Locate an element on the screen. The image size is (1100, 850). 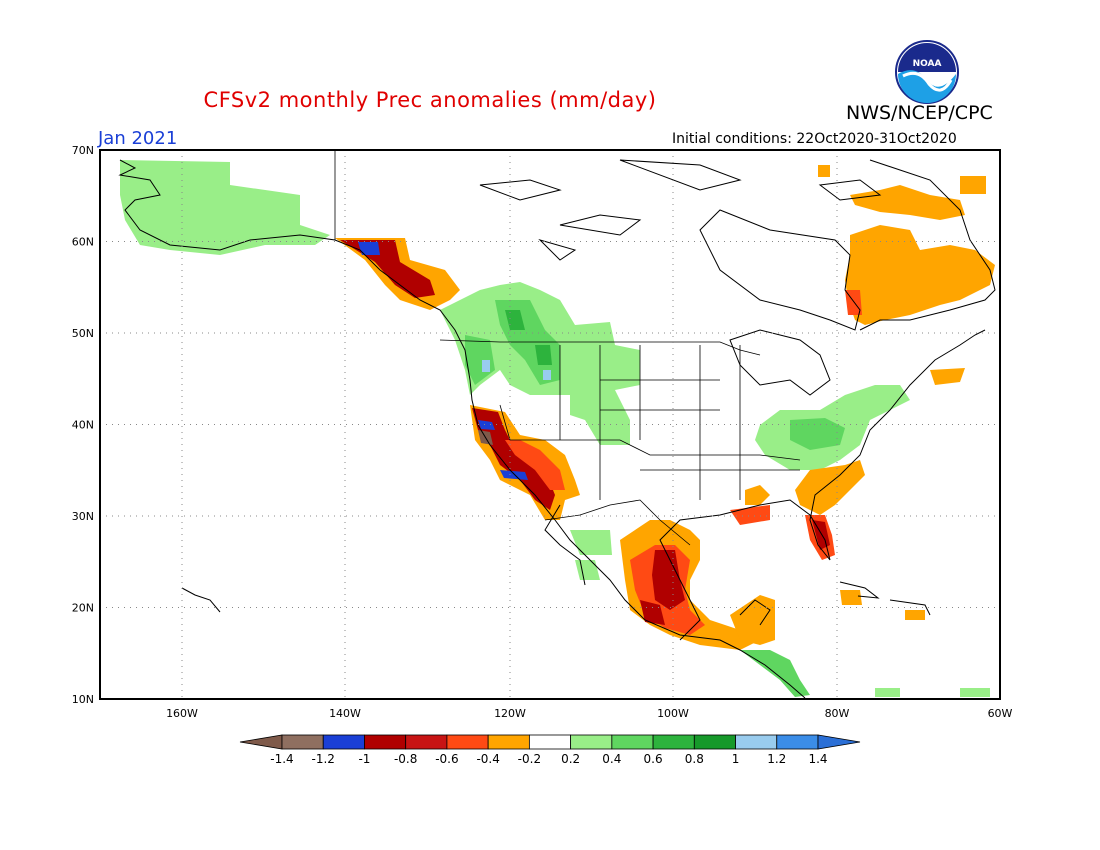
colorbar-label: -0.4 is located at coordinates (487, 759).